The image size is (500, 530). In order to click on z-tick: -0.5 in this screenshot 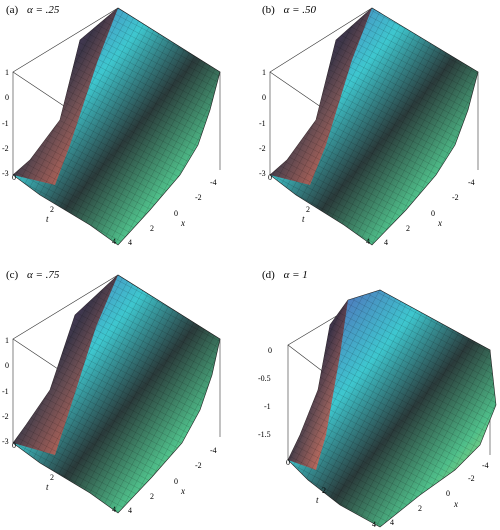, I will do `click(264, 378)`.